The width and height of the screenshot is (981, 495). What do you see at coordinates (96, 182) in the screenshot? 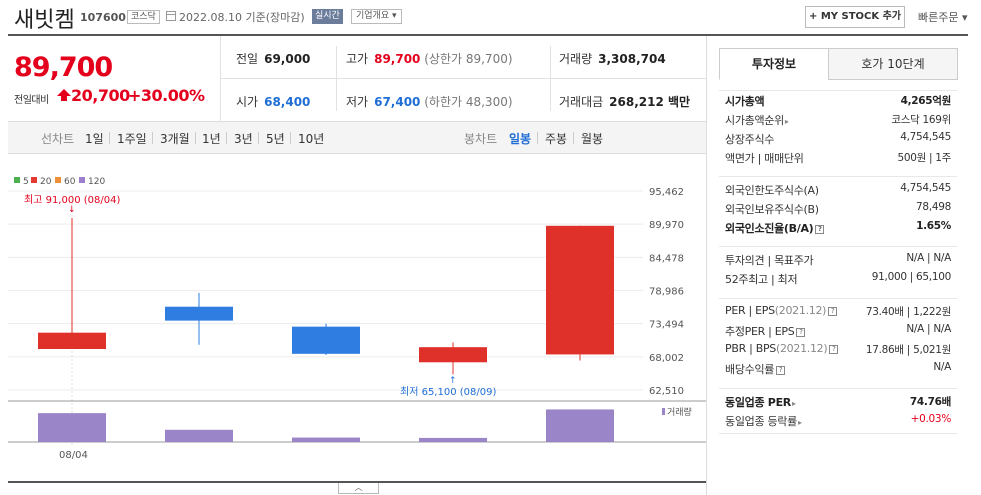
I see `ma-legend-label: 120` at bounding box center [96, 182].